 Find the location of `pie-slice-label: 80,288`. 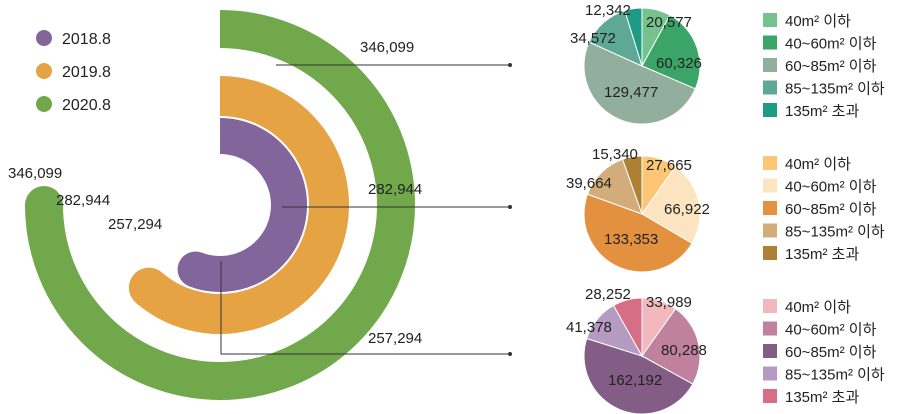

pie-slice-label: 80,288 is located at coordinates (684, 350).